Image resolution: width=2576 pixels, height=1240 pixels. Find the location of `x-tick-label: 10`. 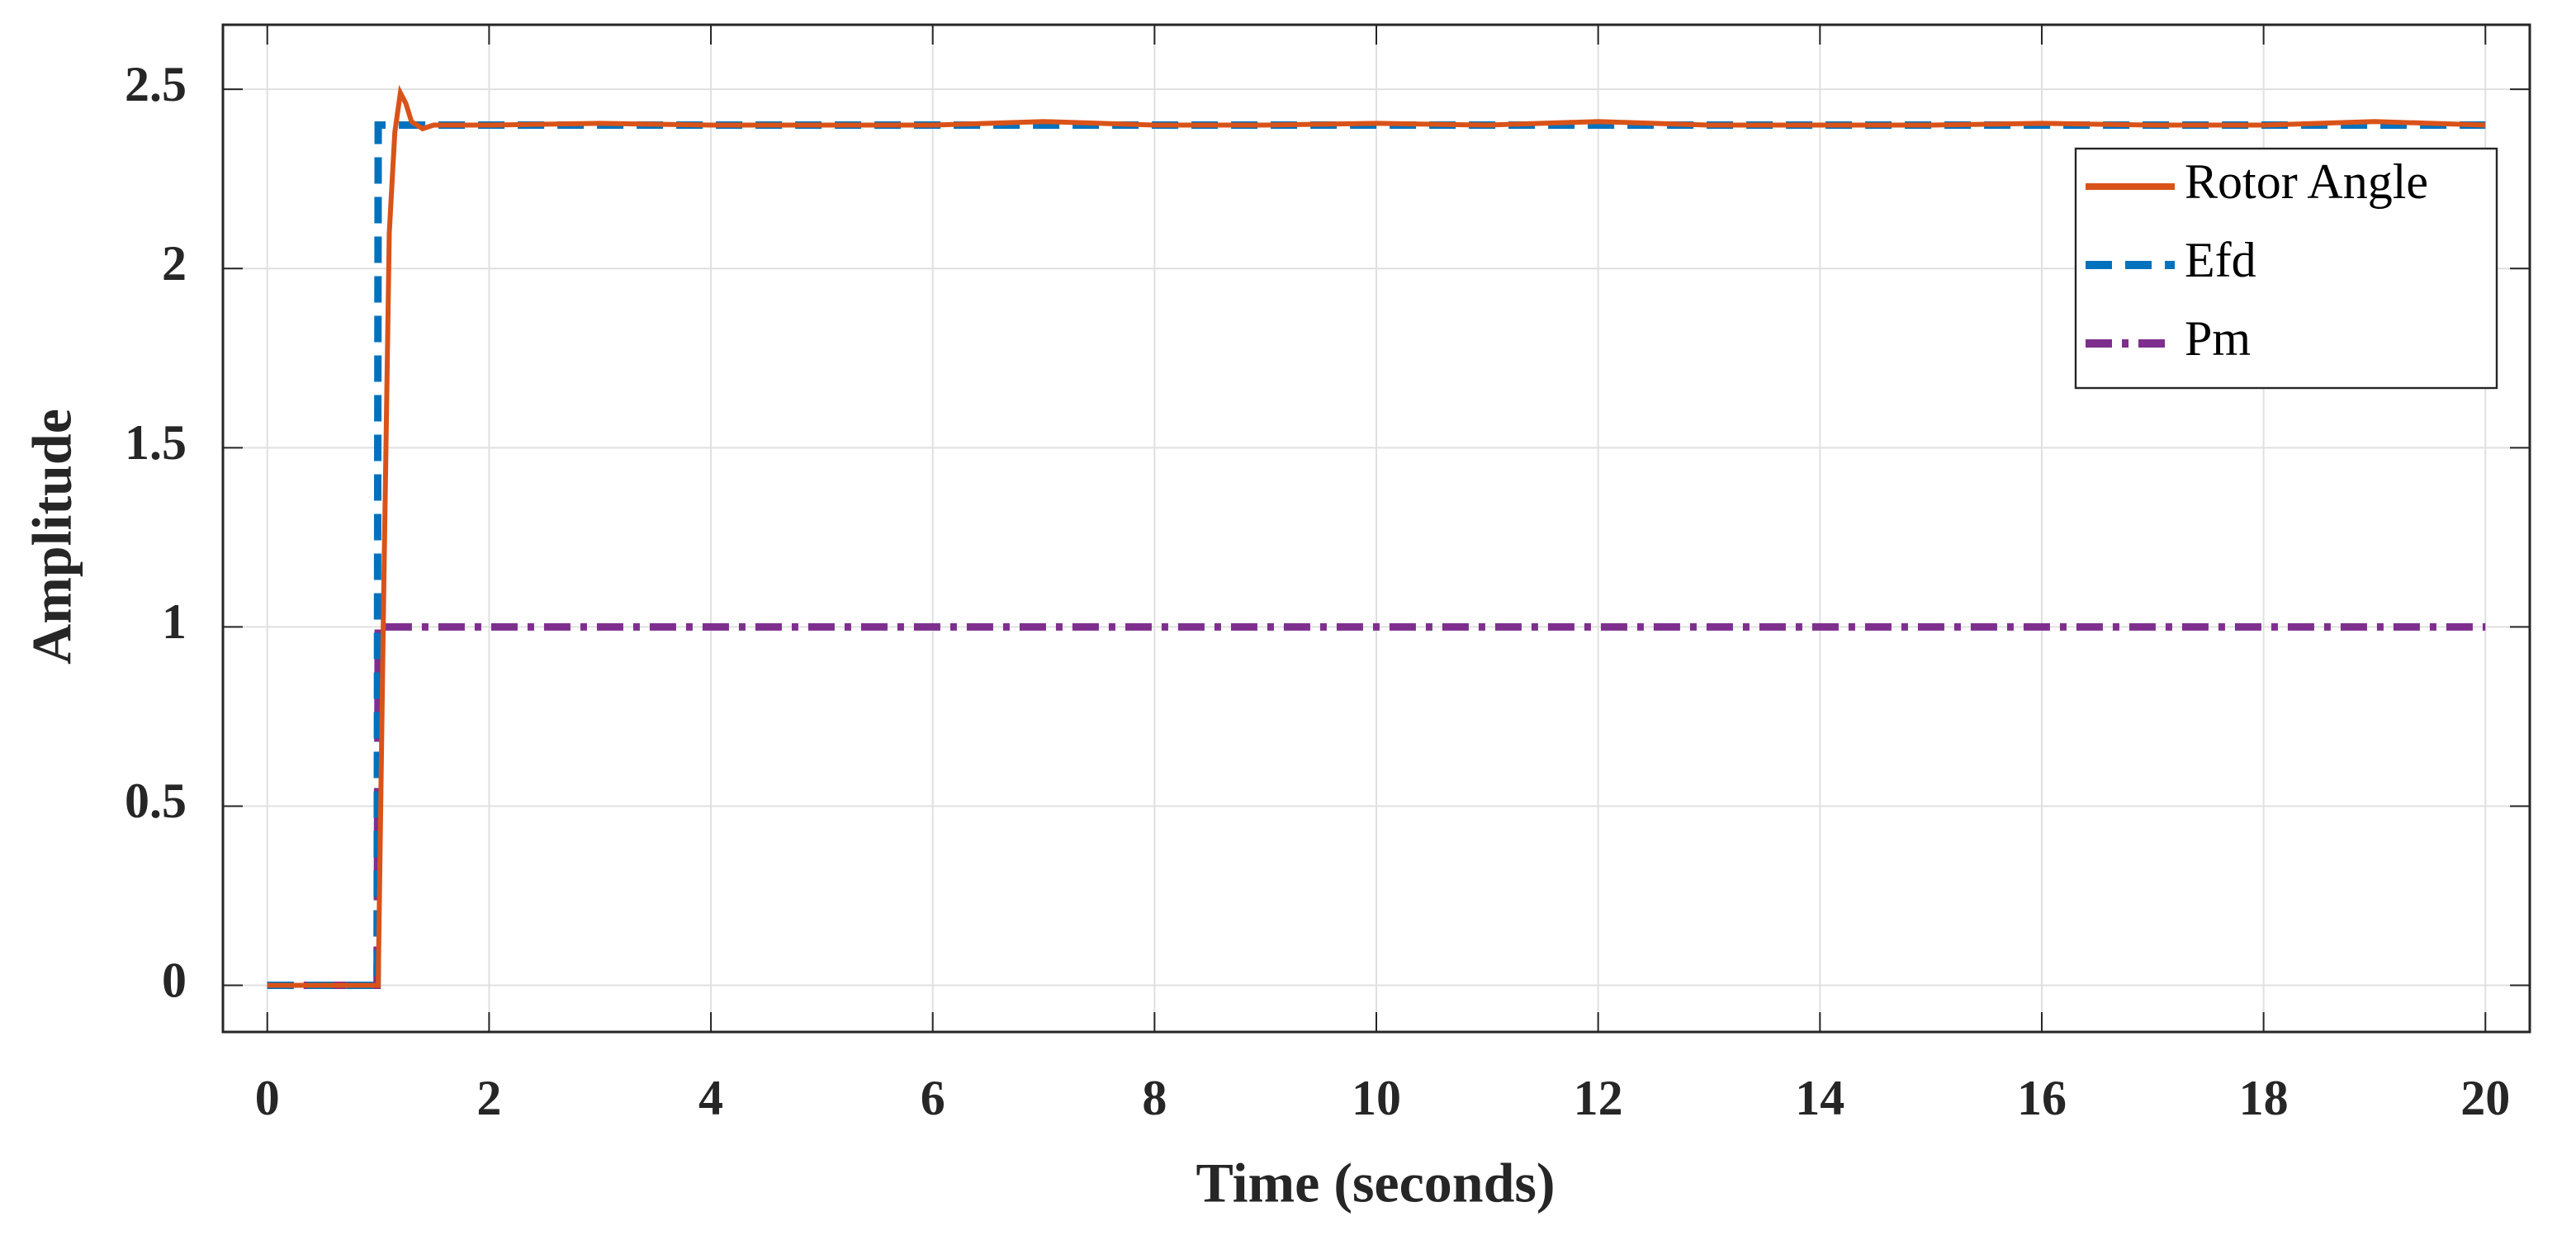

x-tick-label: 10 is located at coordinates (1376, 1098).